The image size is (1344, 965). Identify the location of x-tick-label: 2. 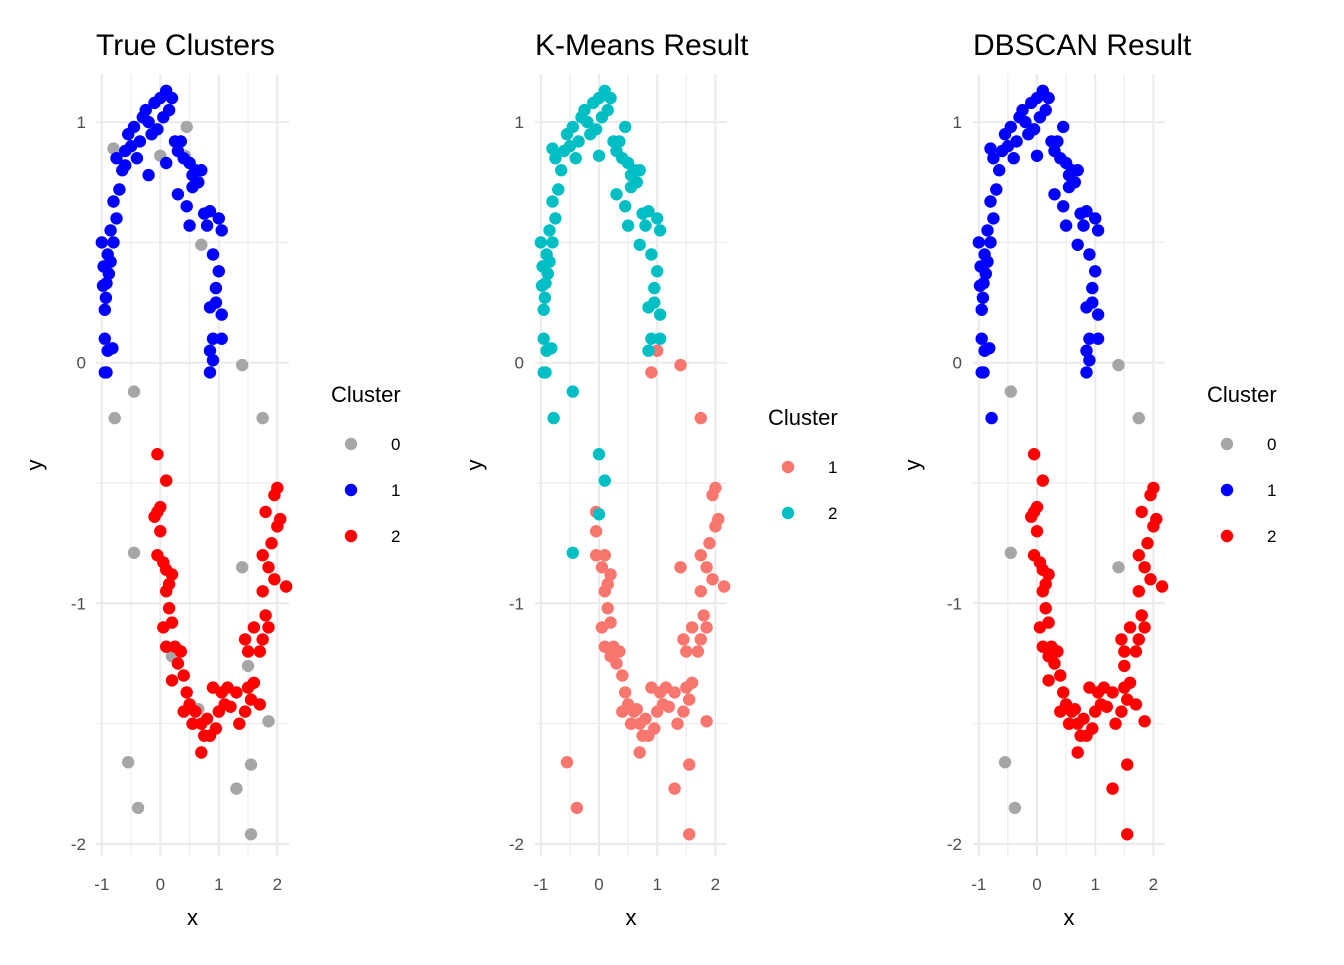
(277, 884).